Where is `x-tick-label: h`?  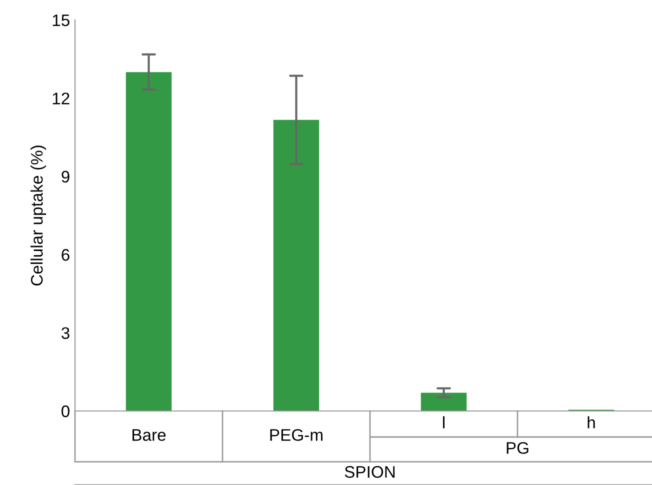
x-tick-label: h is located at coordinates (591, 422).